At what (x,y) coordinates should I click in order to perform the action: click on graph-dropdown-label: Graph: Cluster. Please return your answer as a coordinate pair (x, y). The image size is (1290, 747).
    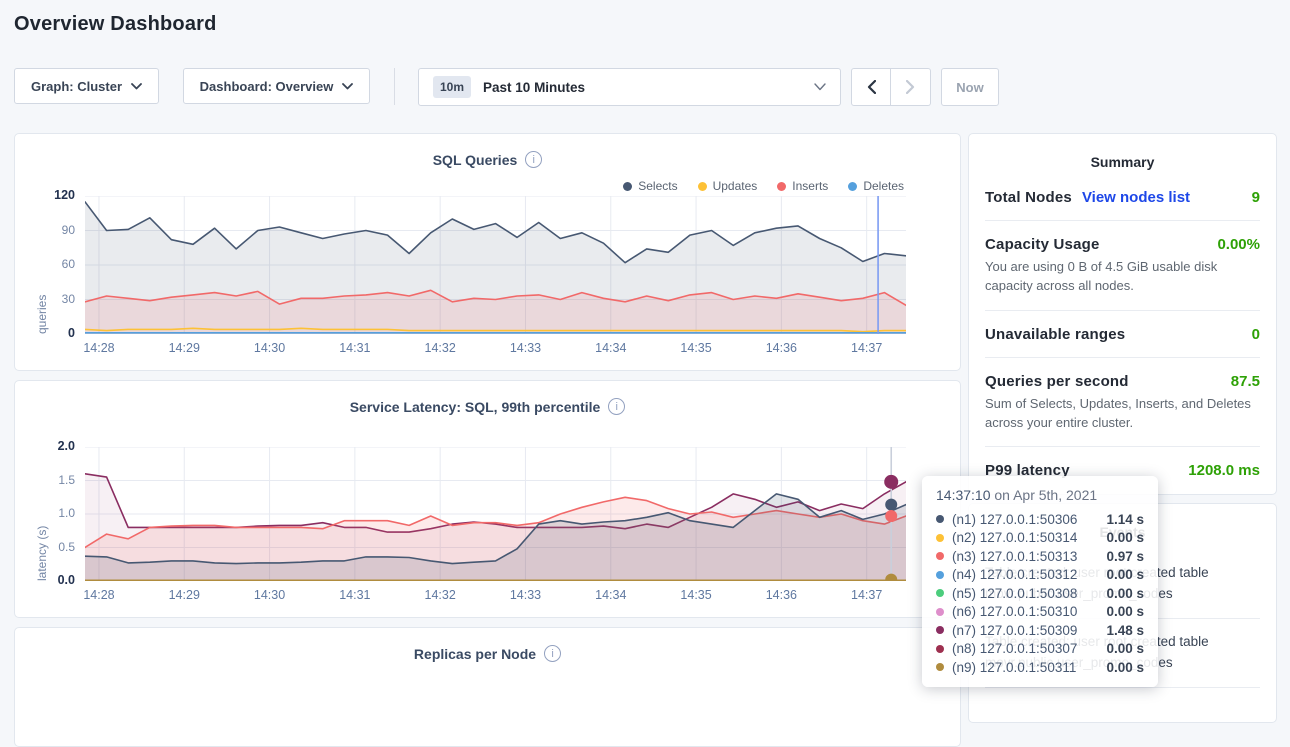
    Looking at the image, I should click on (76, 86).